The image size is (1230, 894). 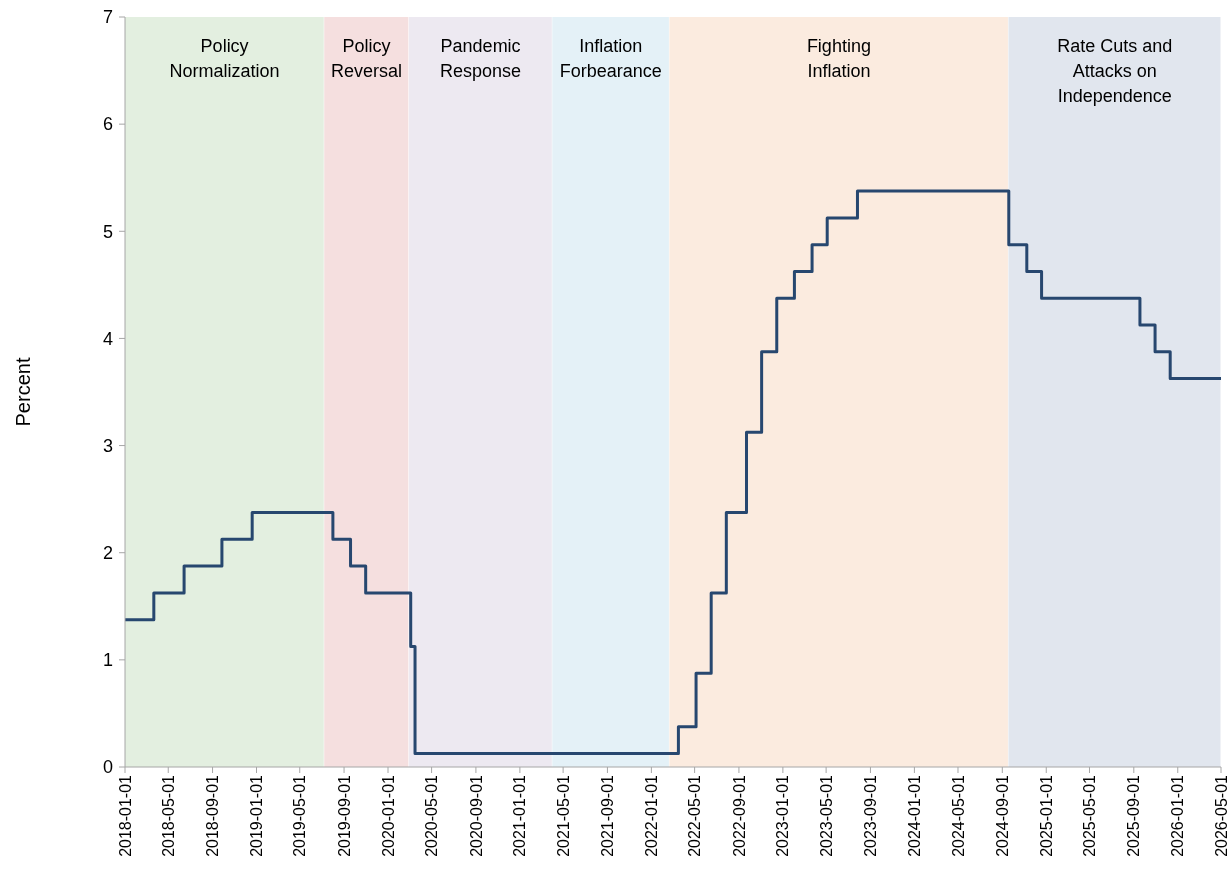 What do you see at coordinates (739, 815) in the screenshot?
I see `x-tick-label: 2022-09-01` at bounding box center [739, 815].